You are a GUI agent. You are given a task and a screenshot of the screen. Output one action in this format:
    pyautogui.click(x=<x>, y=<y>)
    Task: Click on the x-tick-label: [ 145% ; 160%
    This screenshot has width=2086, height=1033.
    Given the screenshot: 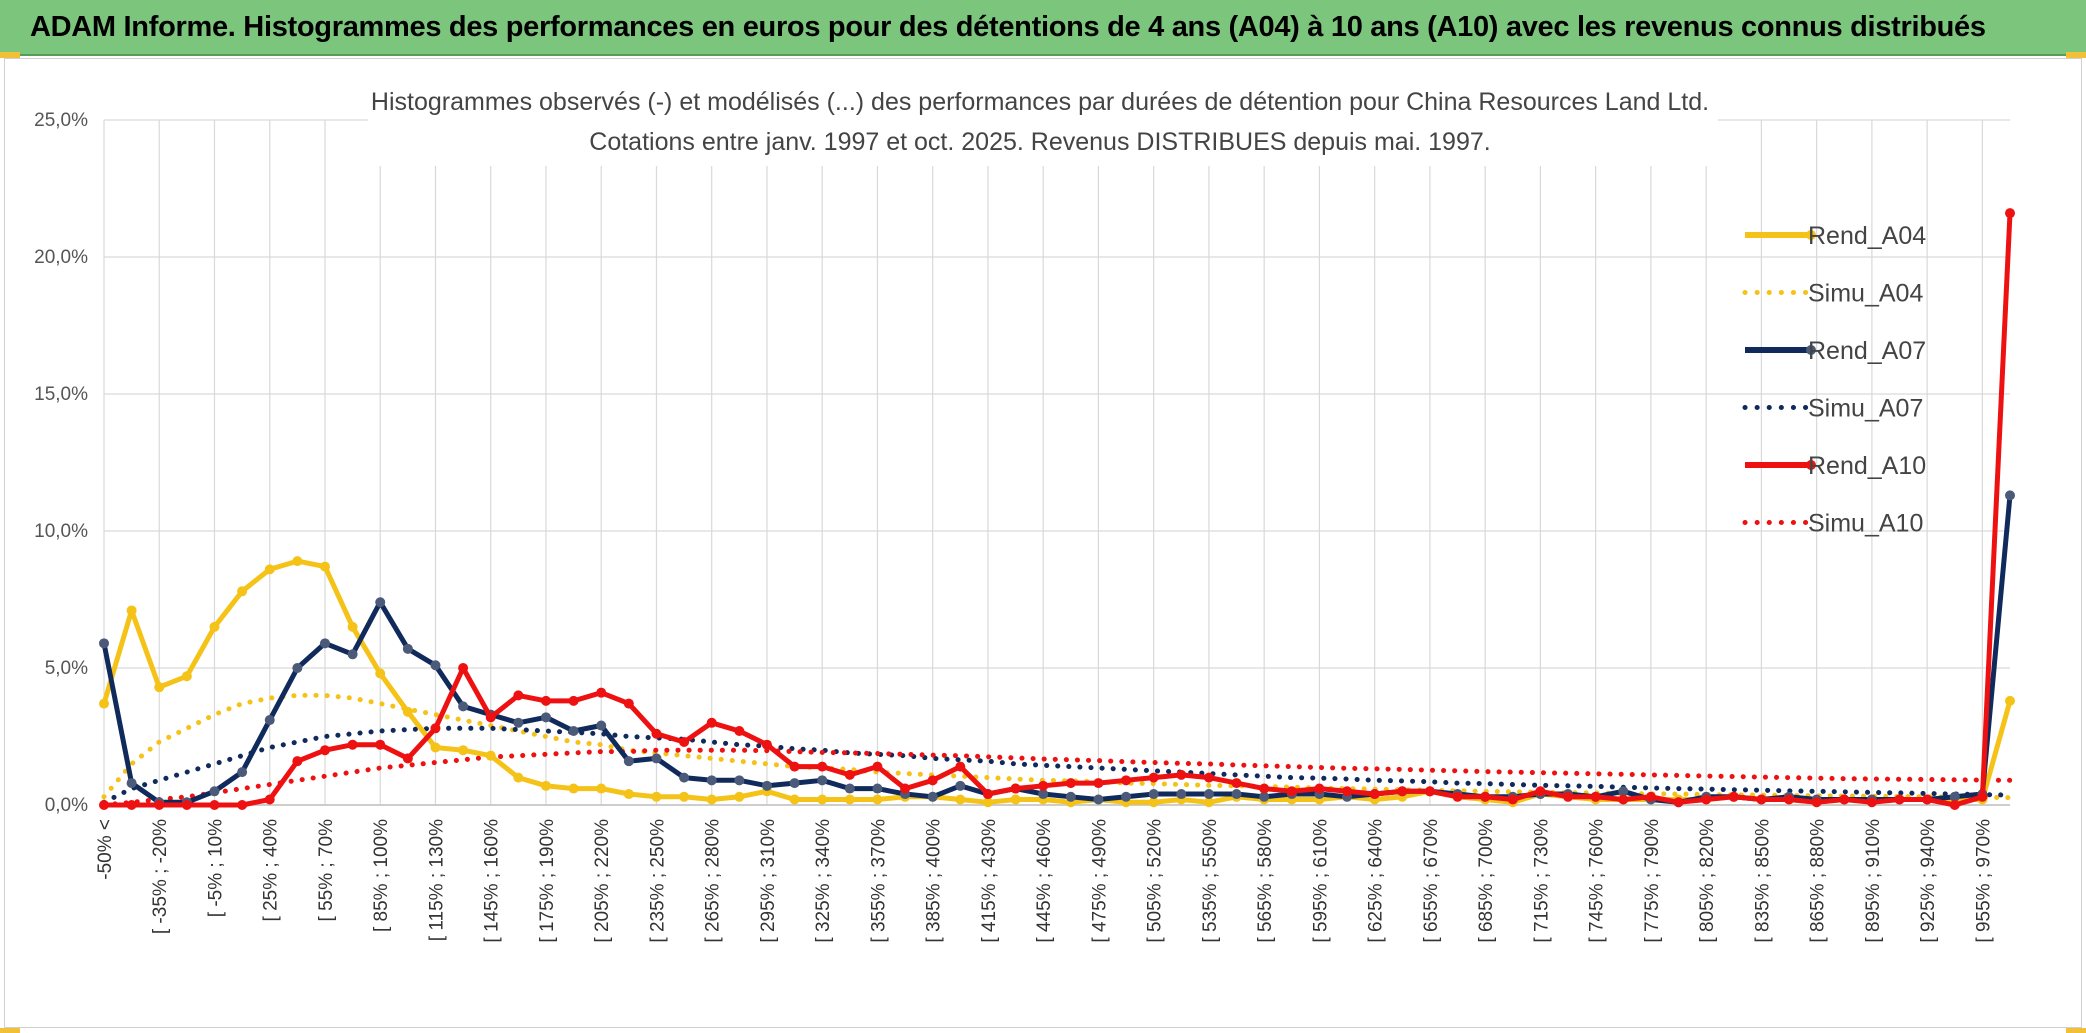 What is the action you would take?
    pyautogui.click(x=492, y=881)
    